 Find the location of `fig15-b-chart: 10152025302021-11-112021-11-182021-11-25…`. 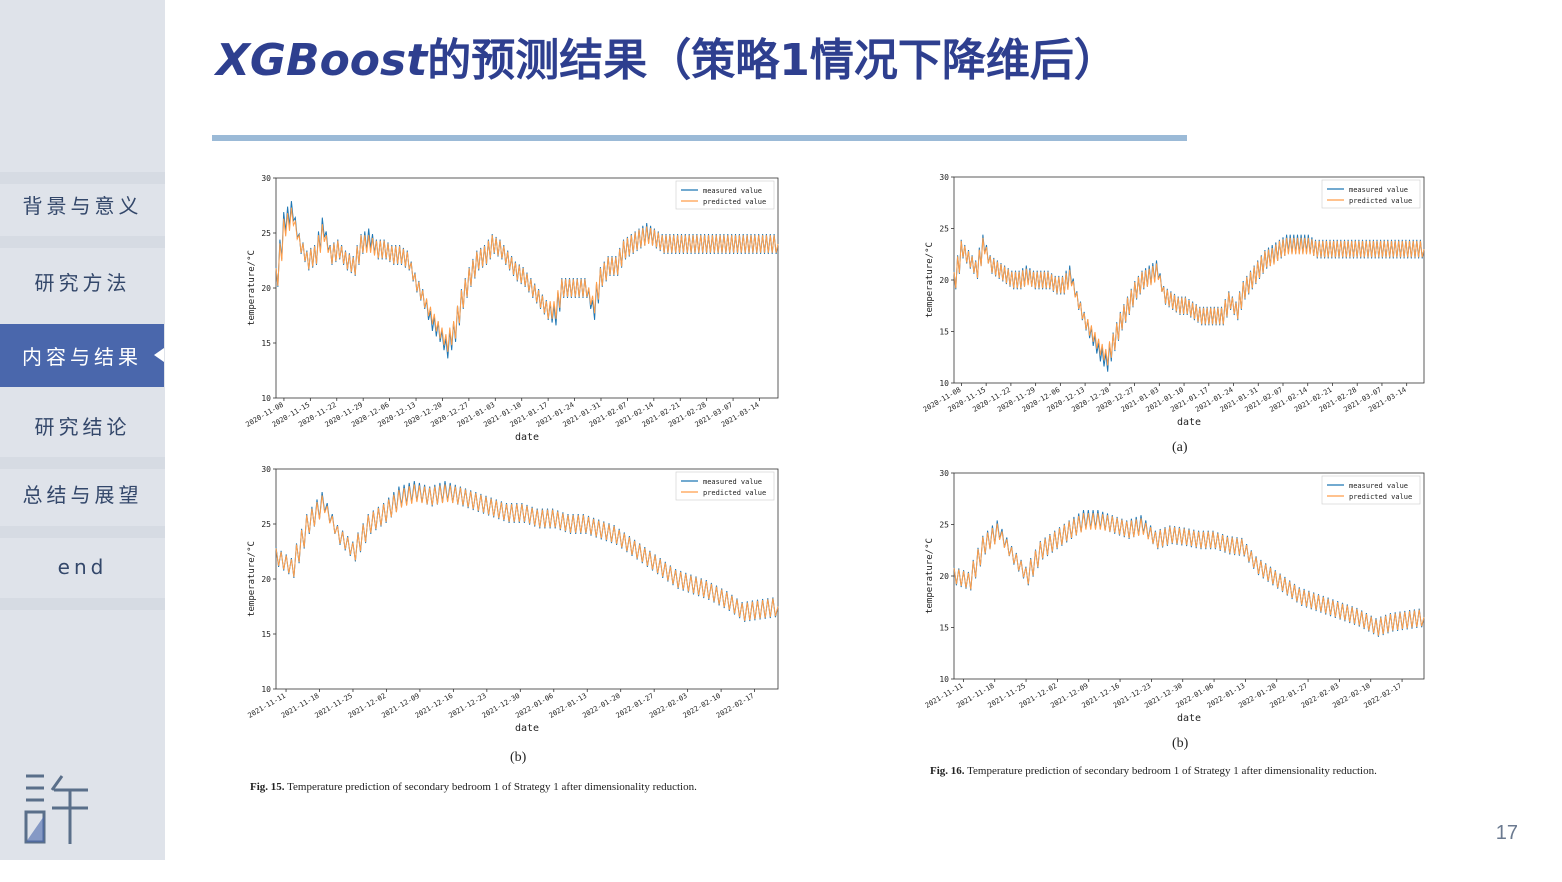

fig15-b-chart: 10152025302021-11-112021-11-182021-11-25… is located at coordinates (513, 599).